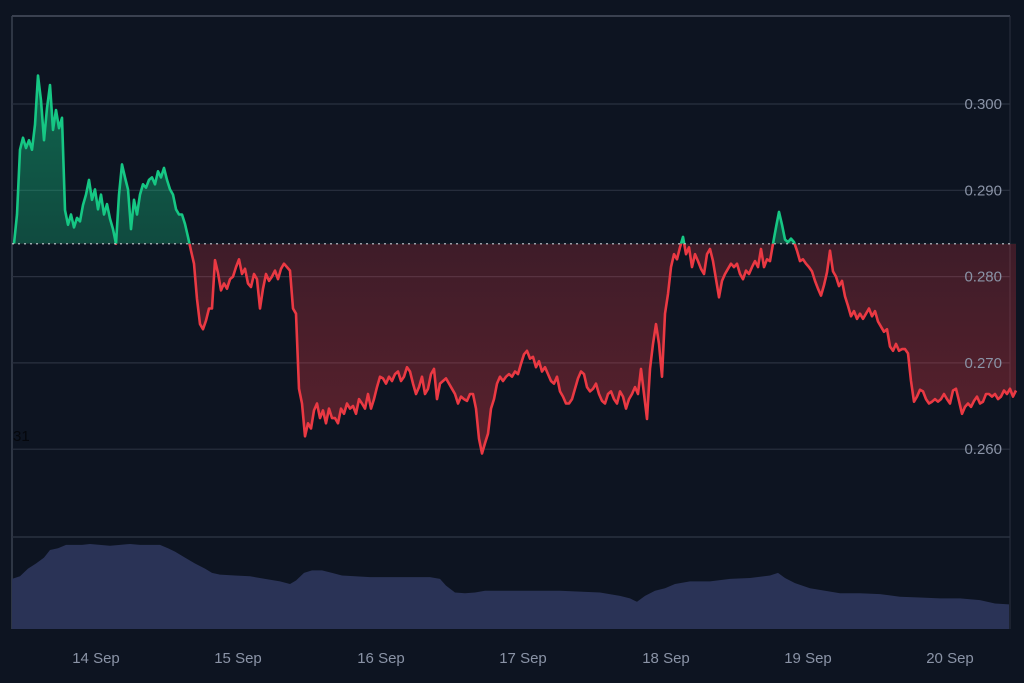 Image resolution: width=1024 pixels, height=683 pixels. I want to click on y-tick-label: 0.270, so click(983, 363).